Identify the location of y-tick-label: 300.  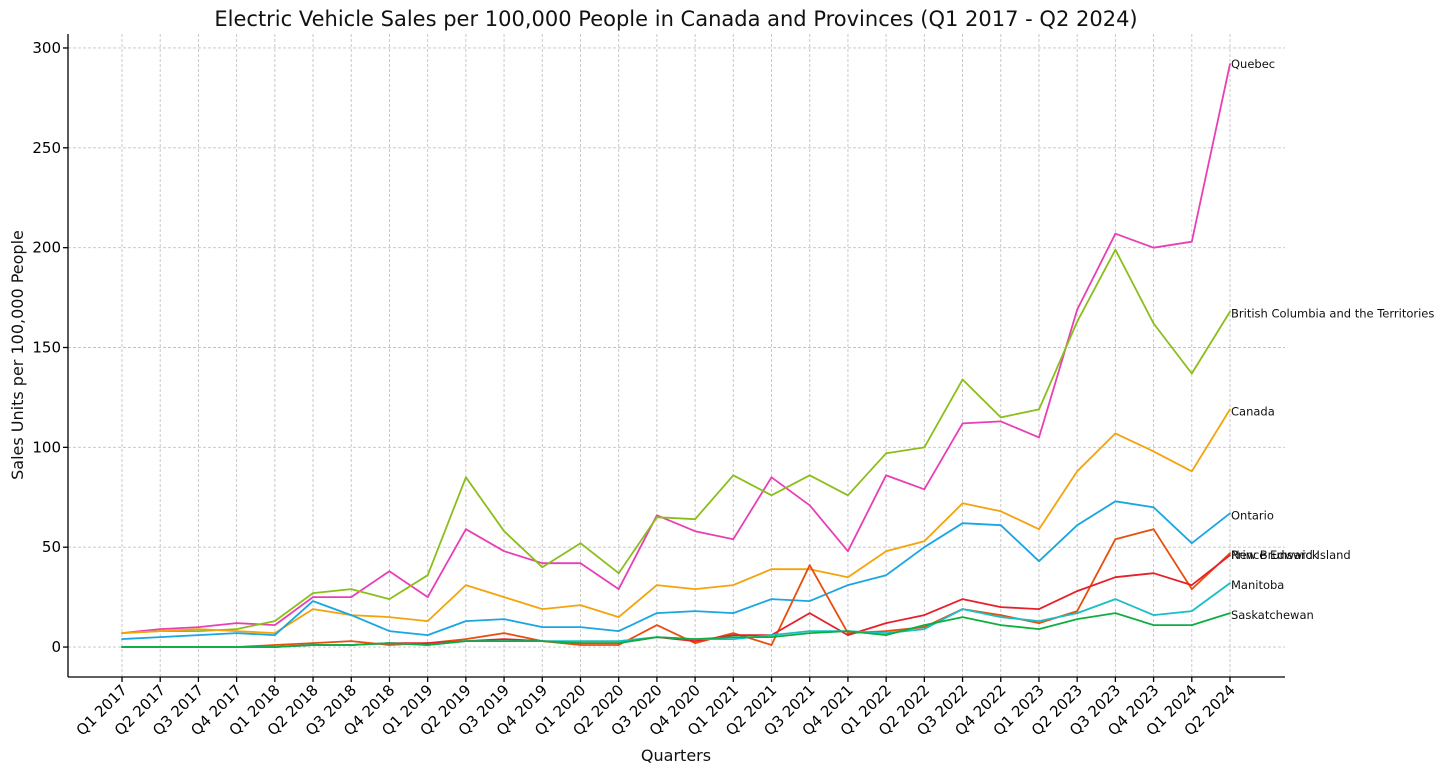
(46, 48).